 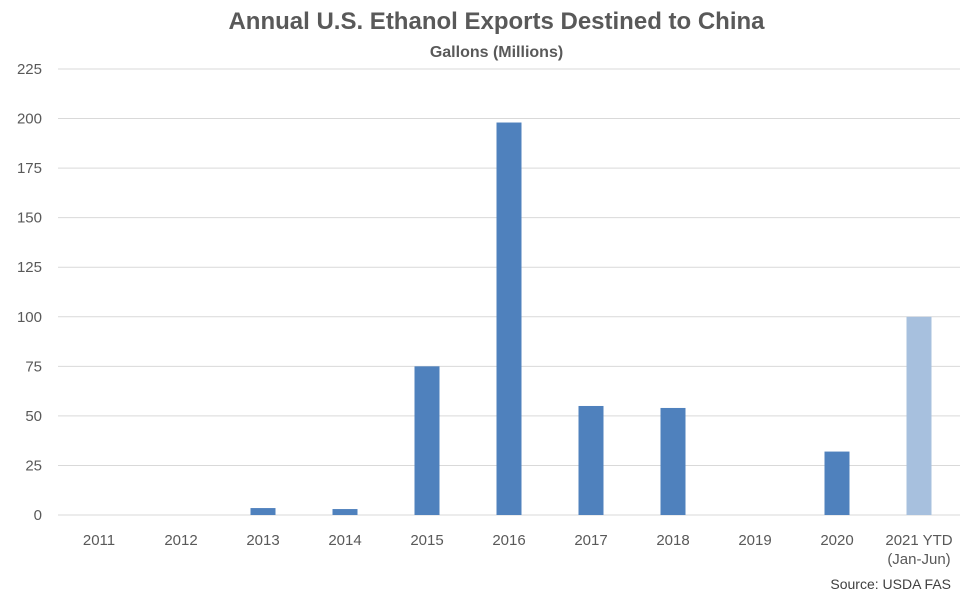 What do you see at coordinates (29, 317) in the screenshot?
I see `y-tick-label: 100` at bounding box center [29, 317].